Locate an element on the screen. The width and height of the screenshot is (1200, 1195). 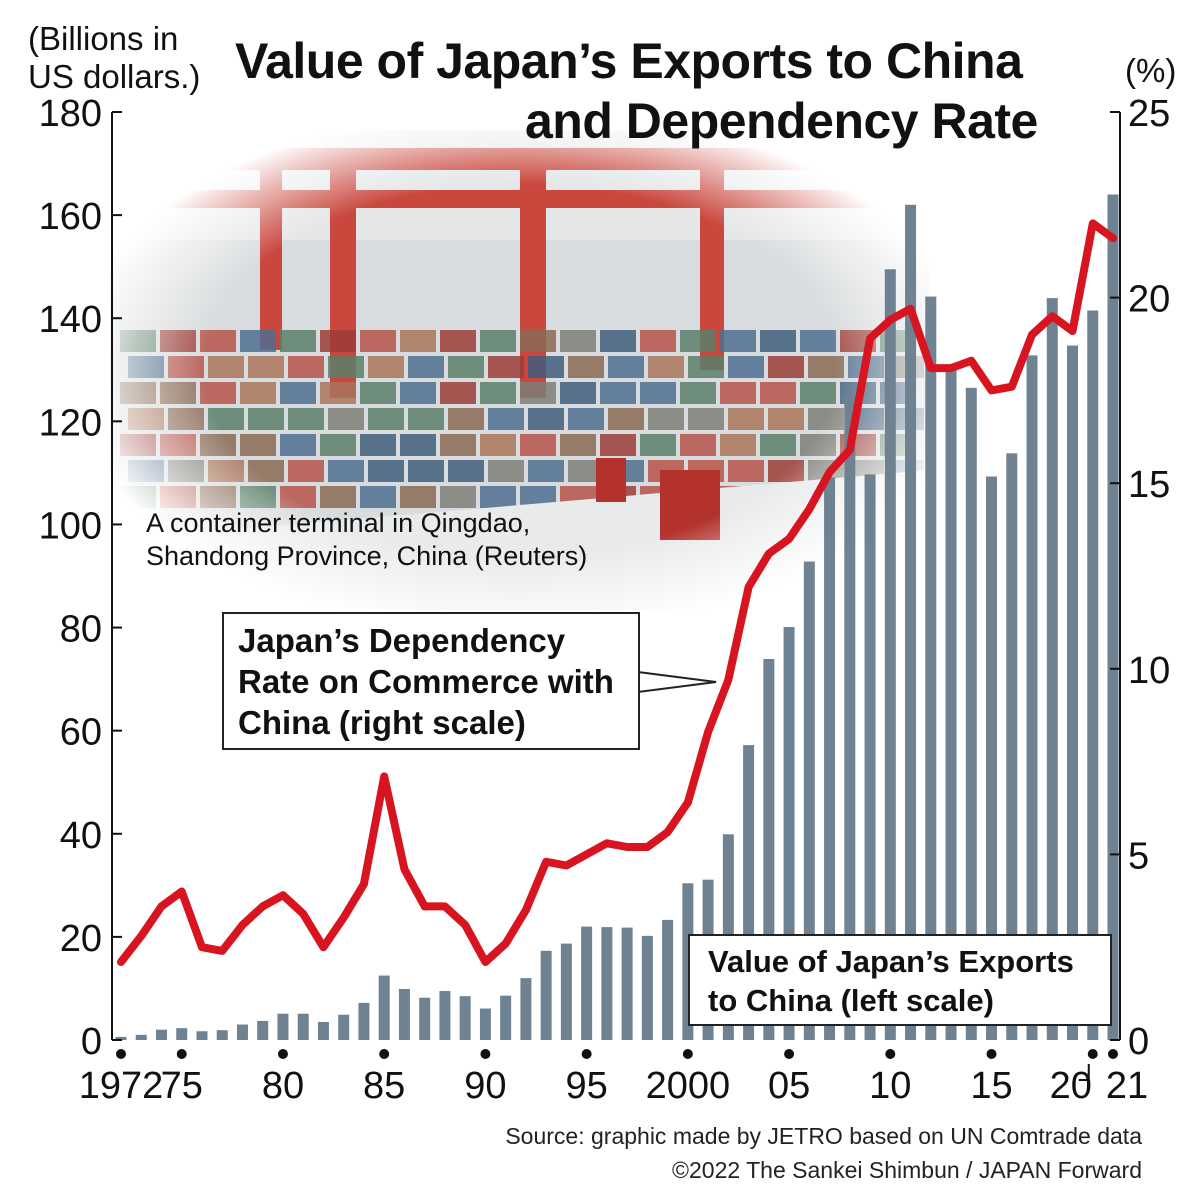
callout-exports-line2: to China (left scale) is located at coordinates (851, 1000).